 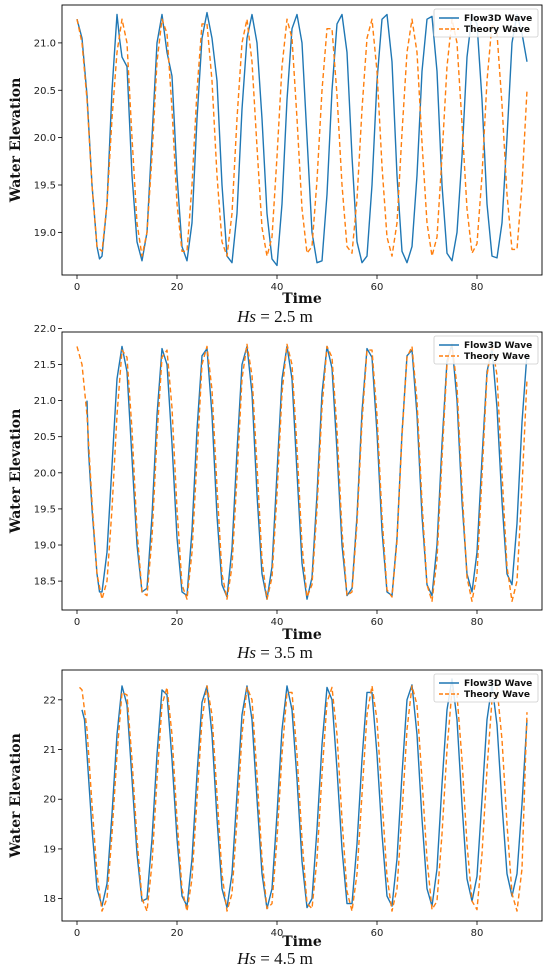 I want to click on chart-3-caption-symbol: Hs, so click(x=247, y=958).